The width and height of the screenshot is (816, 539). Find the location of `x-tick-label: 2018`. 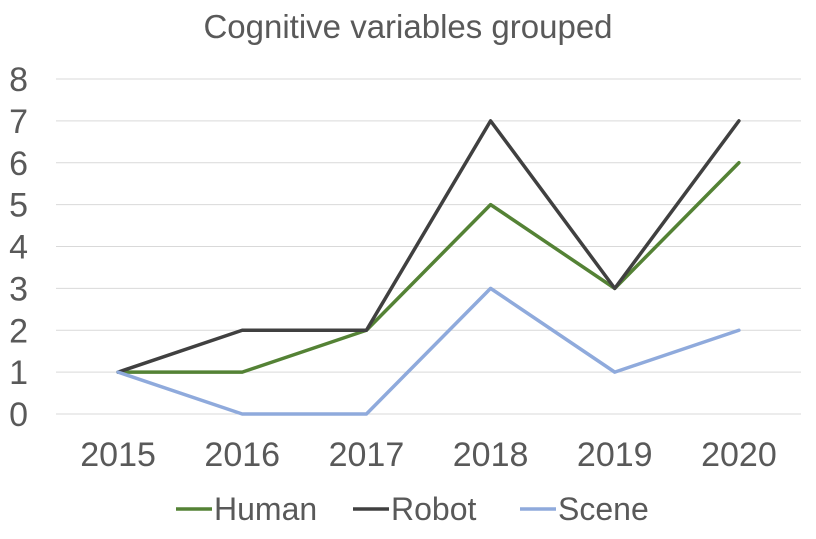

x-tick-label: 2018 is located at coordinates (491, 455).